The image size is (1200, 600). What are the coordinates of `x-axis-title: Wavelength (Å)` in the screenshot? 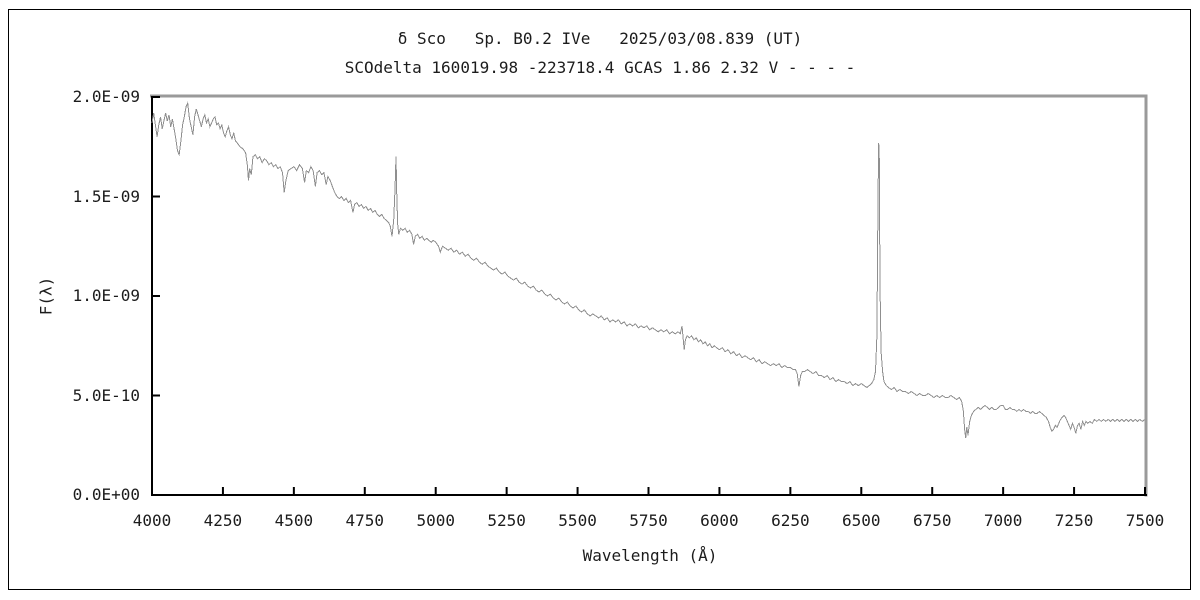 It's located at (650, 555).